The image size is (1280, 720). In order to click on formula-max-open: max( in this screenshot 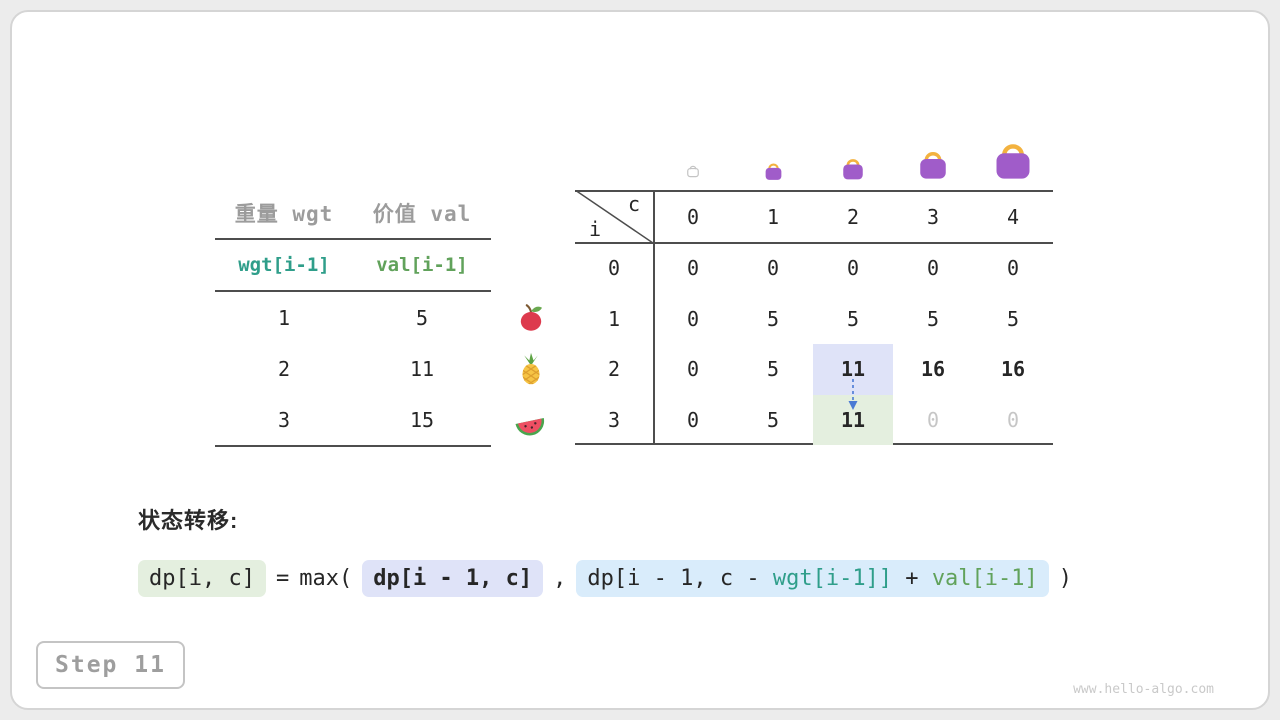, I will do `click(326, 578)`.